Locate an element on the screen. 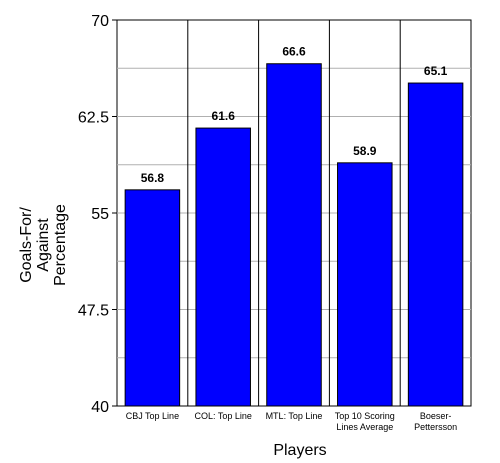 This screenshot has width=500, height=463. y-tick-label-2: 55 is located at coordinates (100, 214).